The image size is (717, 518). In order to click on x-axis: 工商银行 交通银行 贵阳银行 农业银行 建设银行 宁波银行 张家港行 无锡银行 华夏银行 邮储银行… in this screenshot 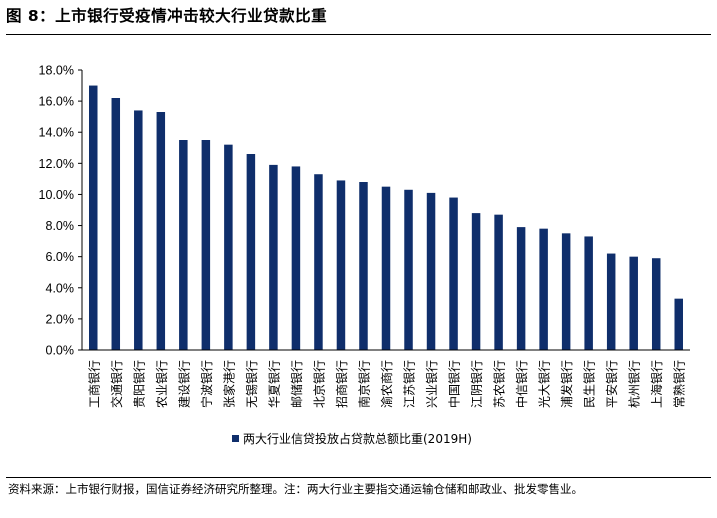, I will do `click(386, 378)`.